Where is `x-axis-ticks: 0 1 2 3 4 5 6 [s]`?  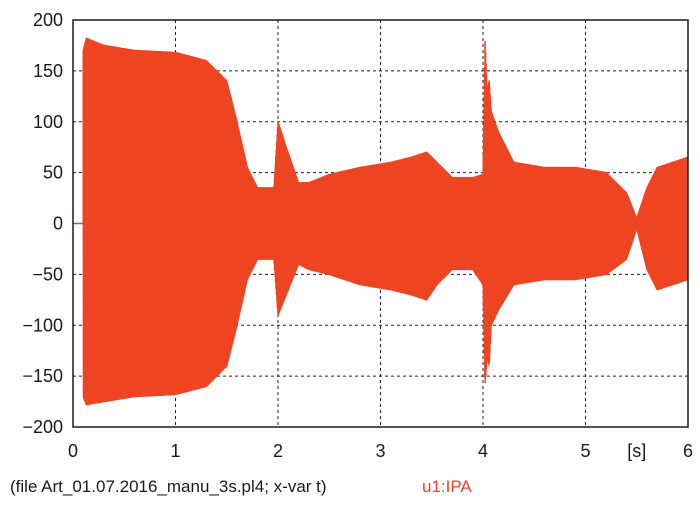 x-axis-ticks: 0 1 2 3 4 5 6 [s] is located at coordinates (380, 451).